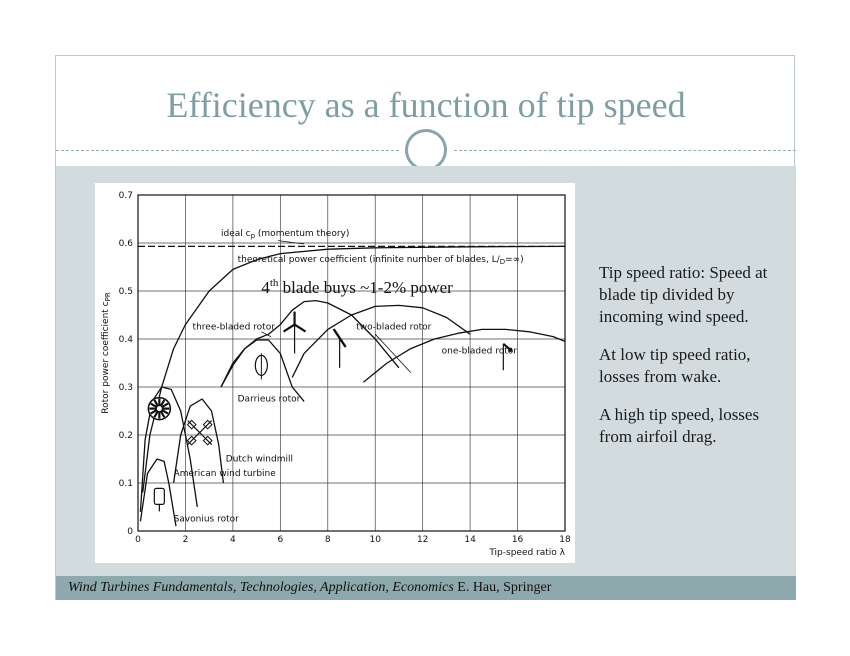  I want to click on x-tick-label: 18, so click(565, 540).